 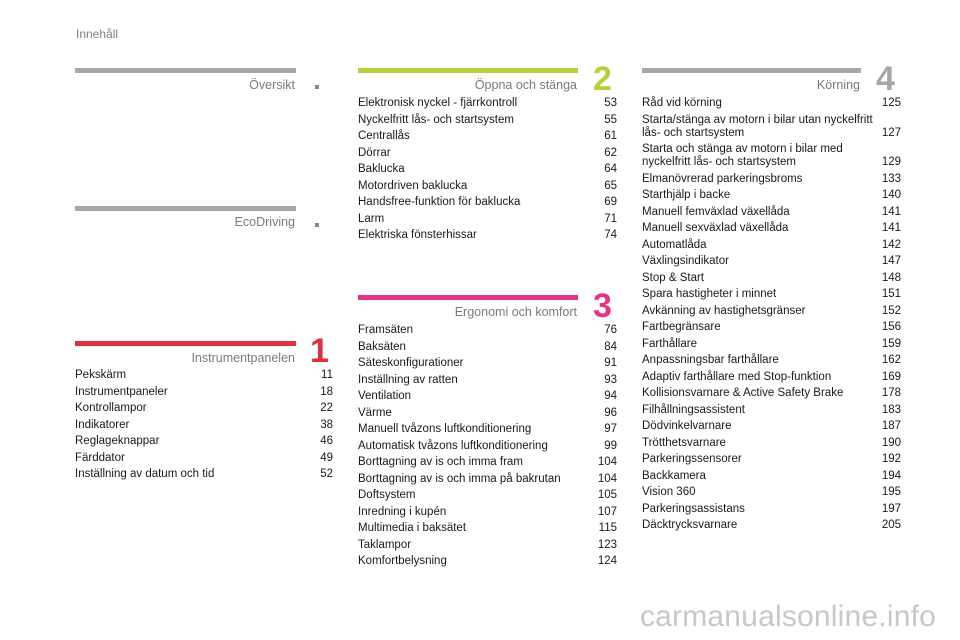 What do you see at coordinates (771, 525) in the screenshot?
I see `toc-entry: Däcktrycksvarnare 205` at bounding box center [771, 525].